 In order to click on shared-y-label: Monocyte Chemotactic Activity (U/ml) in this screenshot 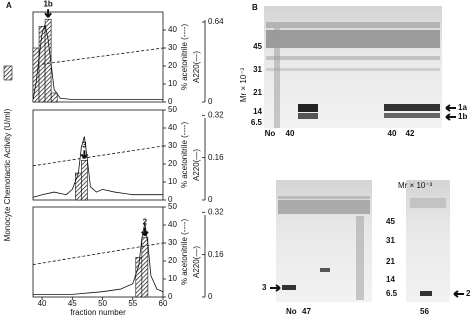, I will do `click(7, 174)`.